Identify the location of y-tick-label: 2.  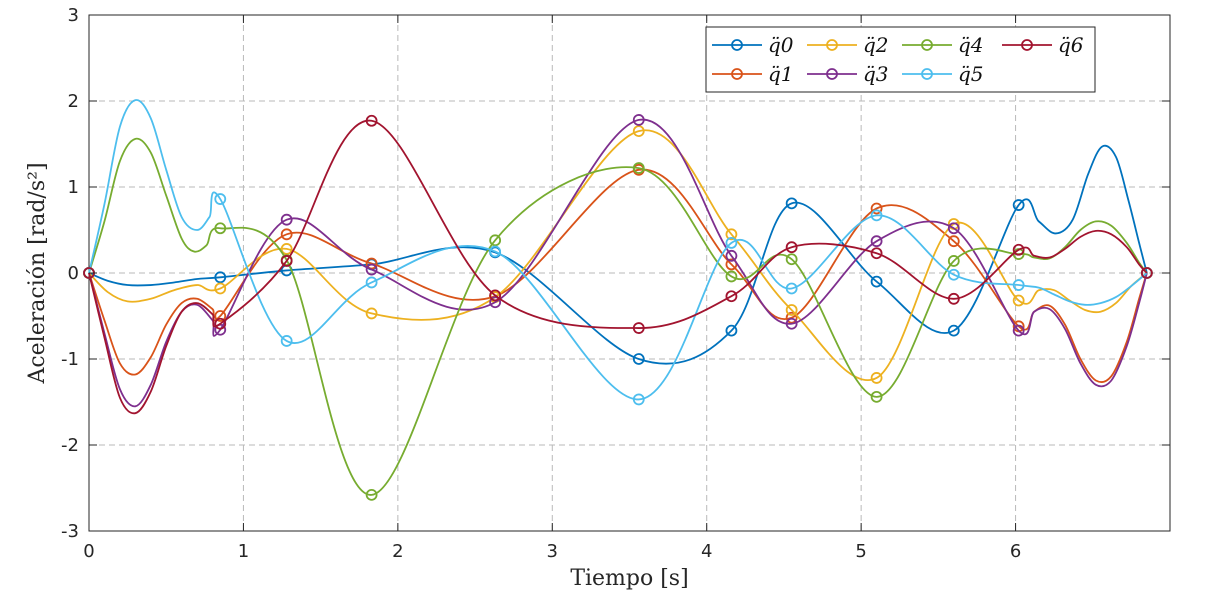
(73, 101).